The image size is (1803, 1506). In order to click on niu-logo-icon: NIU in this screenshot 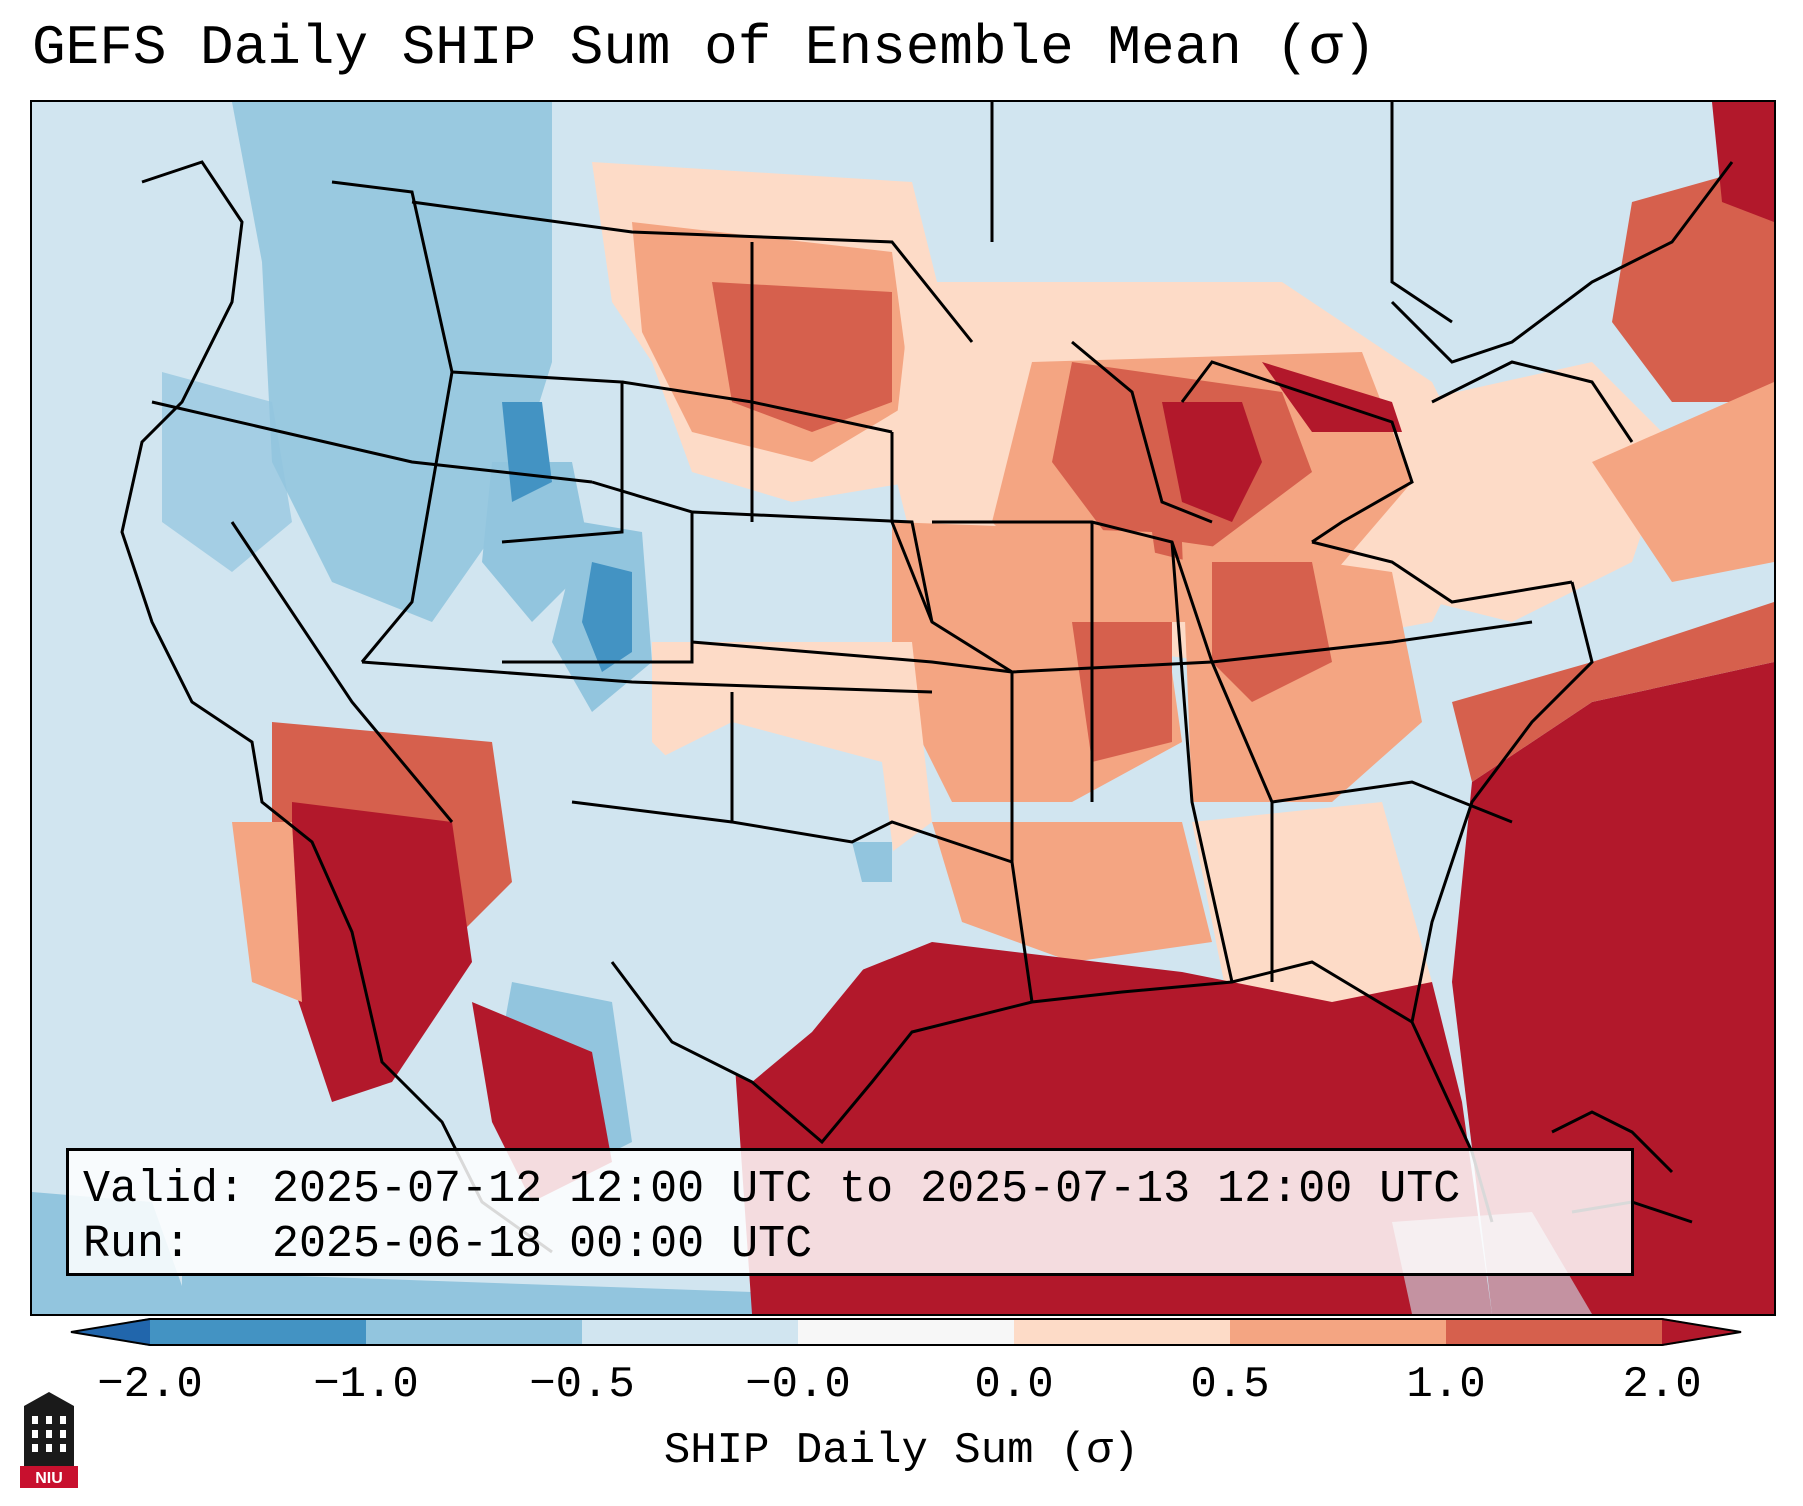, I will do `click(49, 1440)`.